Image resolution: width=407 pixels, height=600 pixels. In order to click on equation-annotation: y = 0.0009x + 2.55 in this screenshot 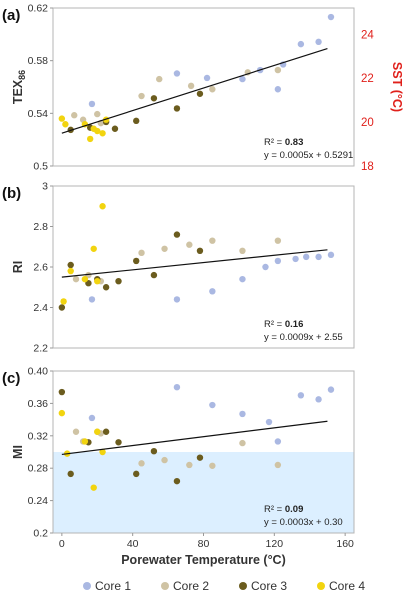, I will do `click(303, 337)`.